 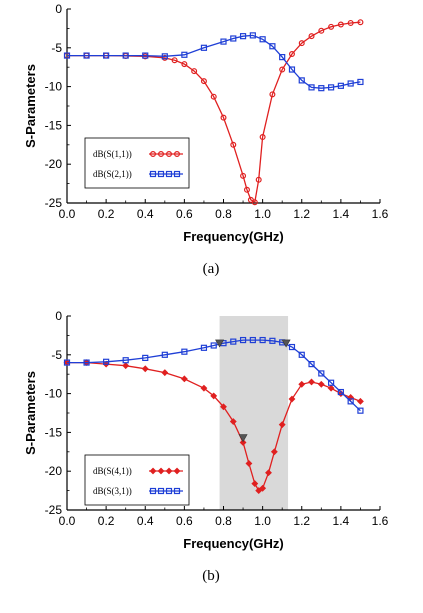 I want to click on chart-a-y-tick-label: -20, so click(x=54, y=164).